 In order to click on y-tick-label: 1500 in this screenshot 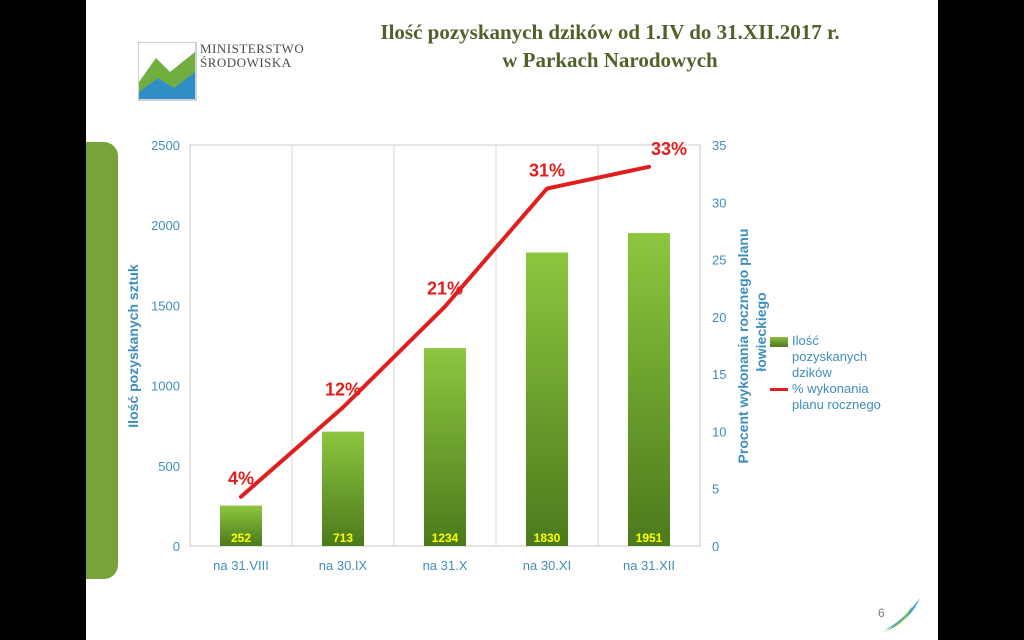, I will do `click(165, 305)`.